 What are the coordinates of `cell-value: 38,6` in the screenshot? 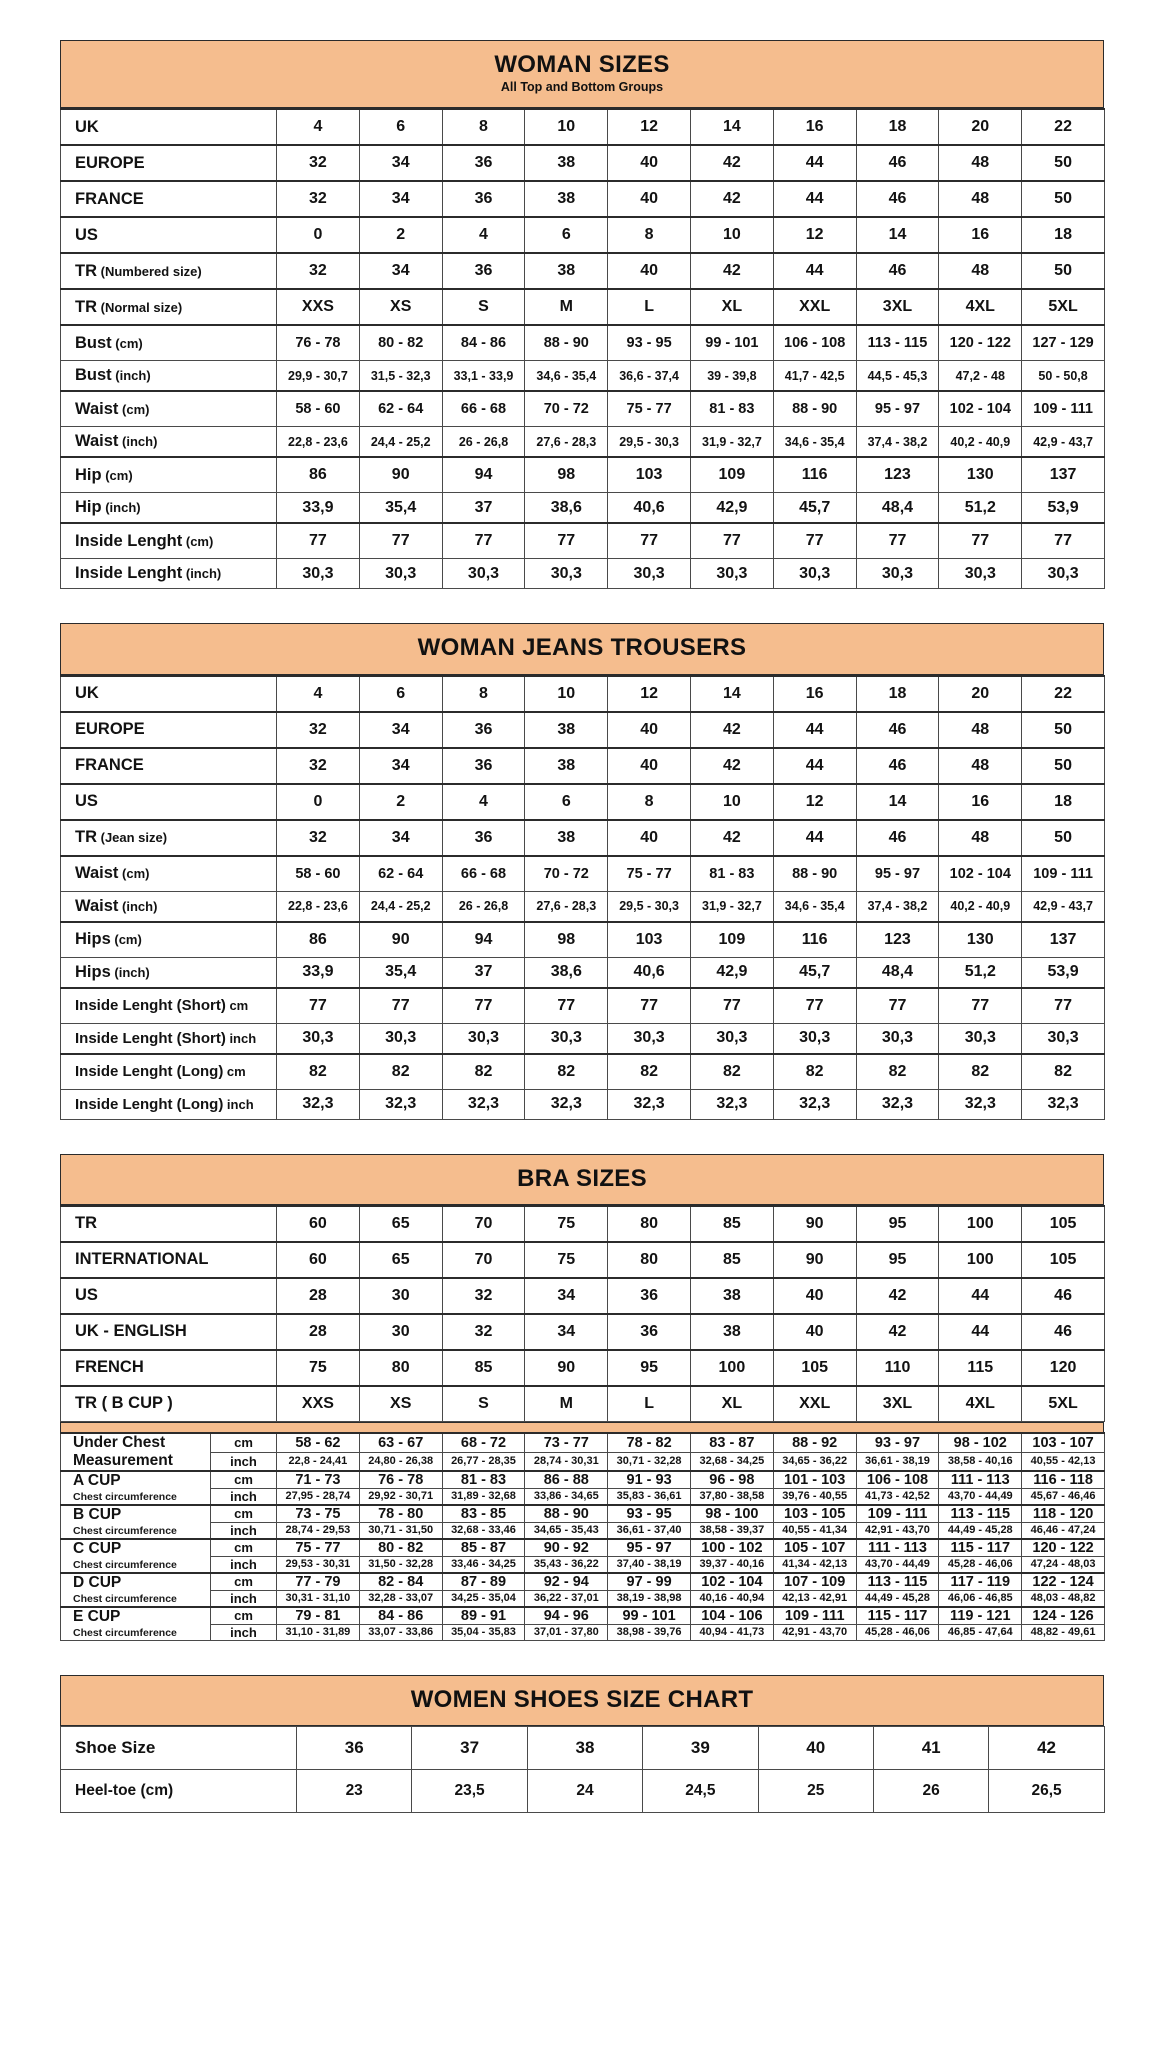 It's located at (566, 972).